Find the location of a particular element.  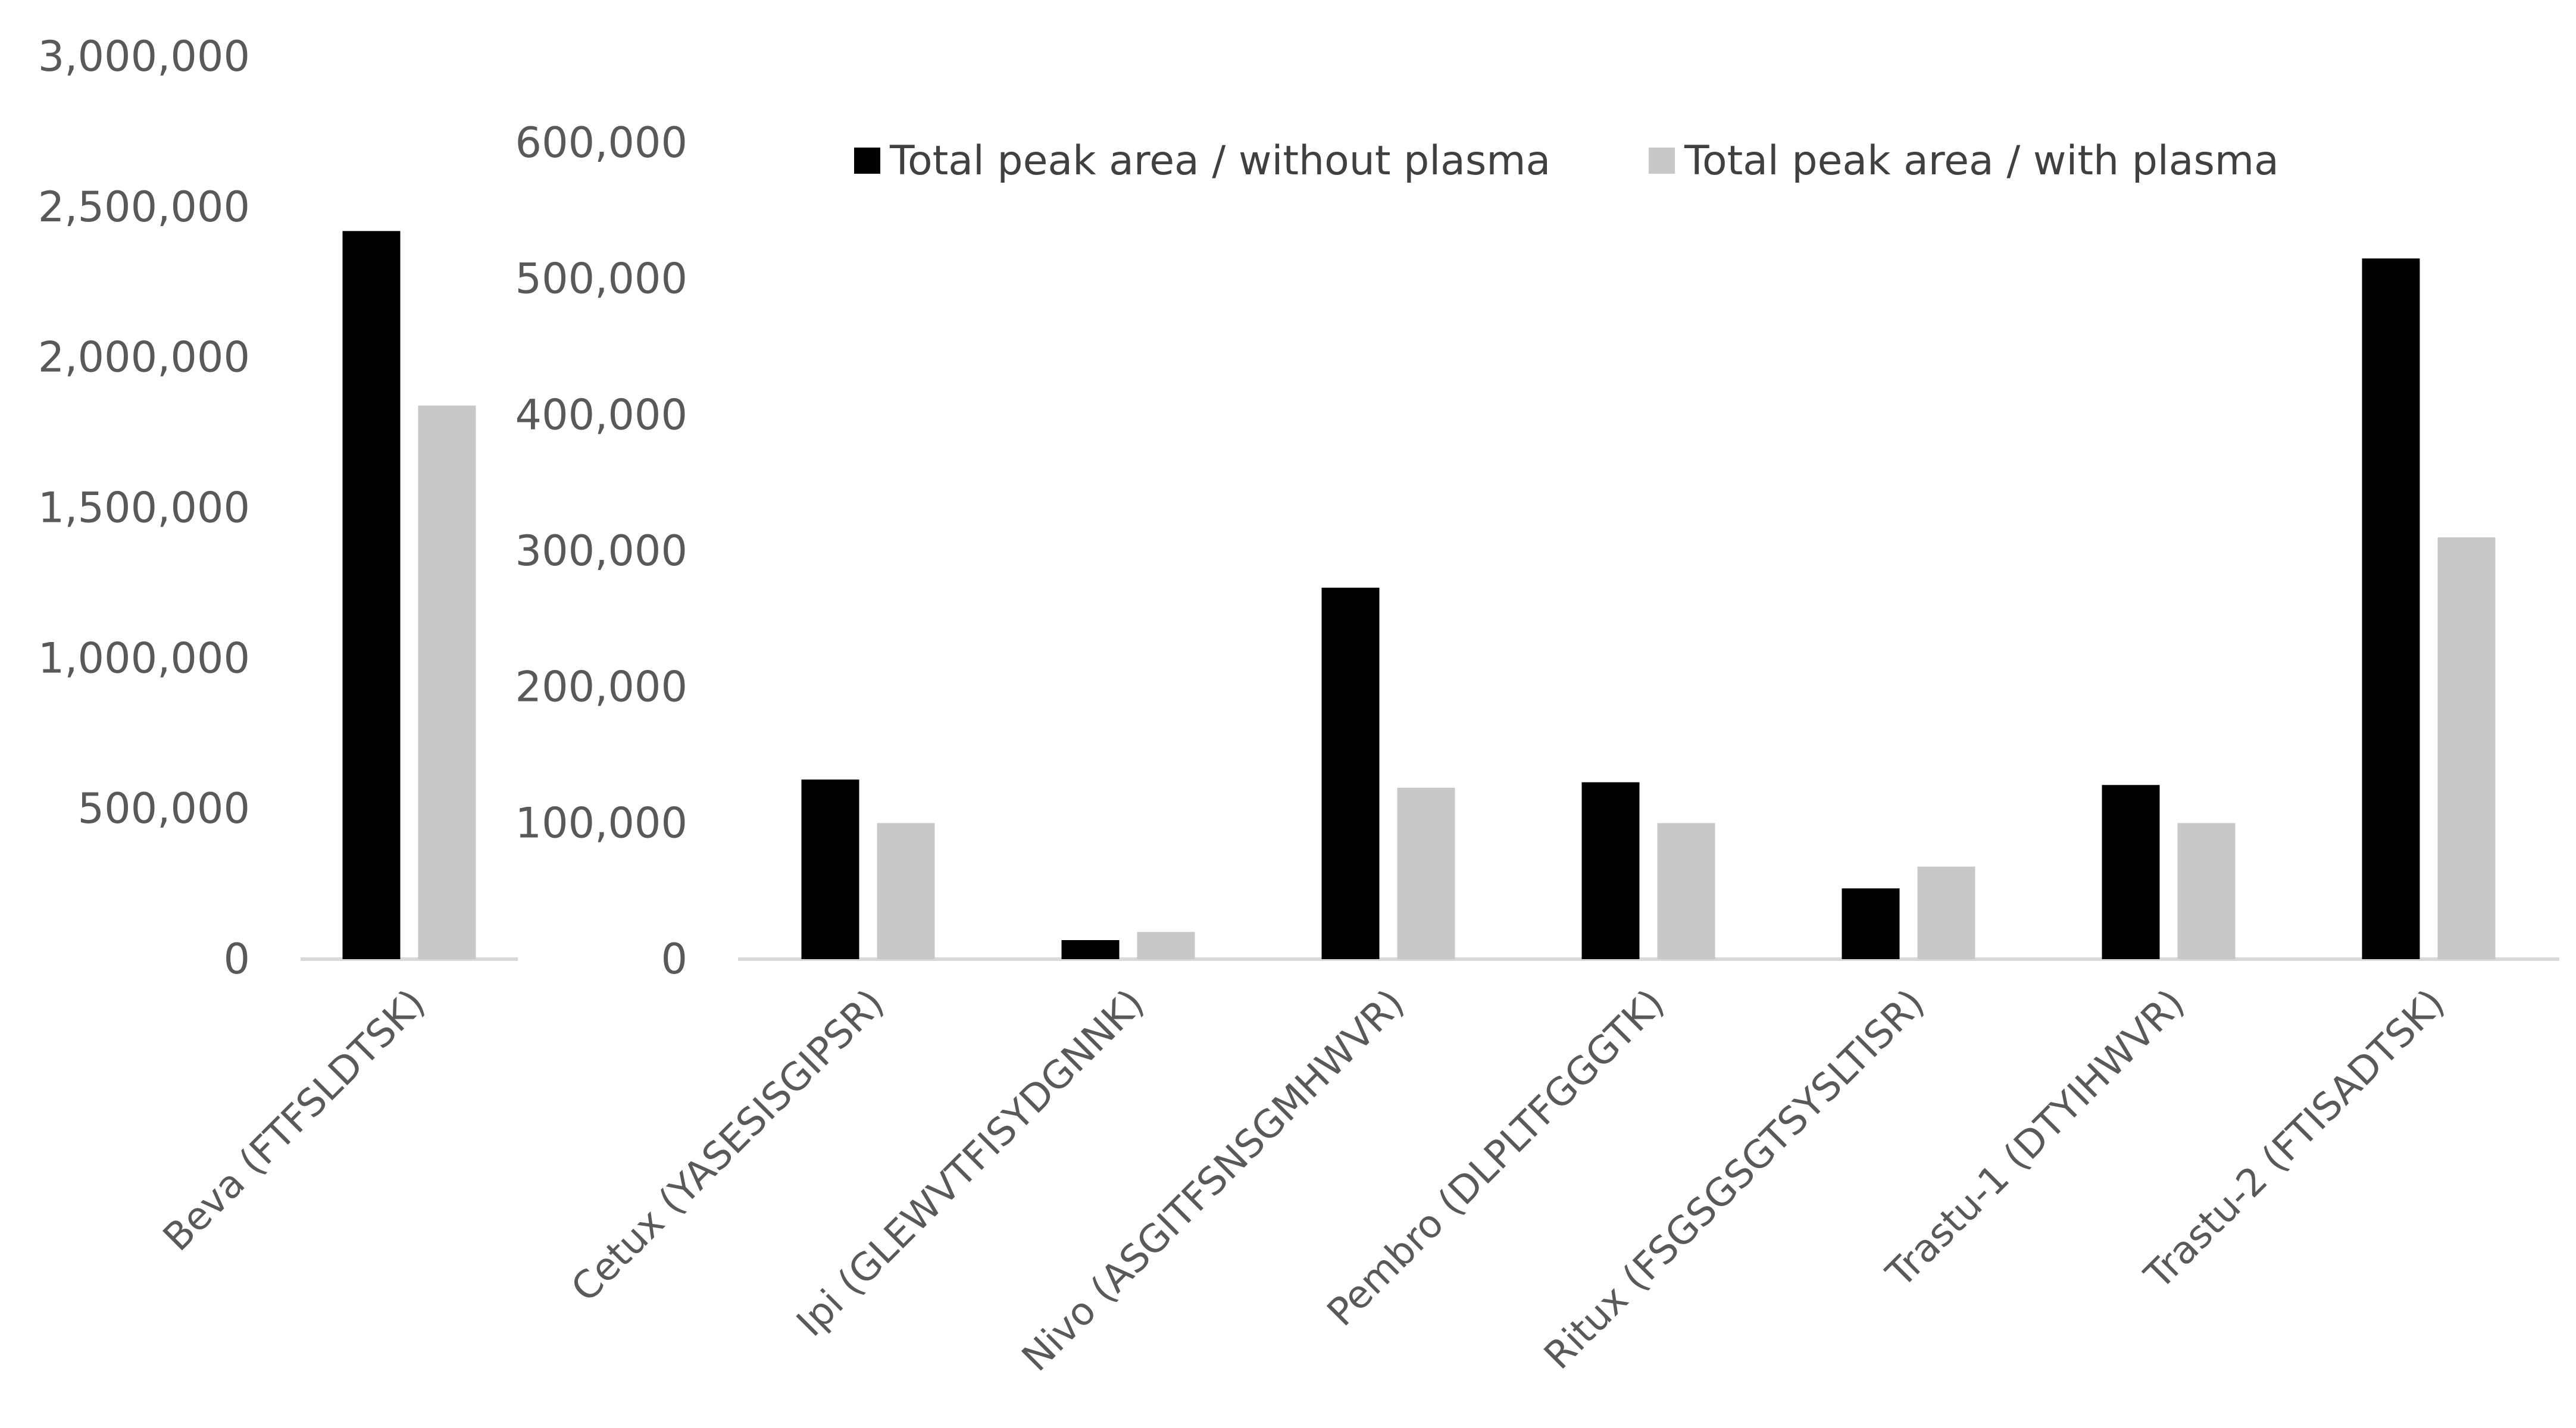

y-tick-label: 2,000,000 is located at coordinates (144, 357).